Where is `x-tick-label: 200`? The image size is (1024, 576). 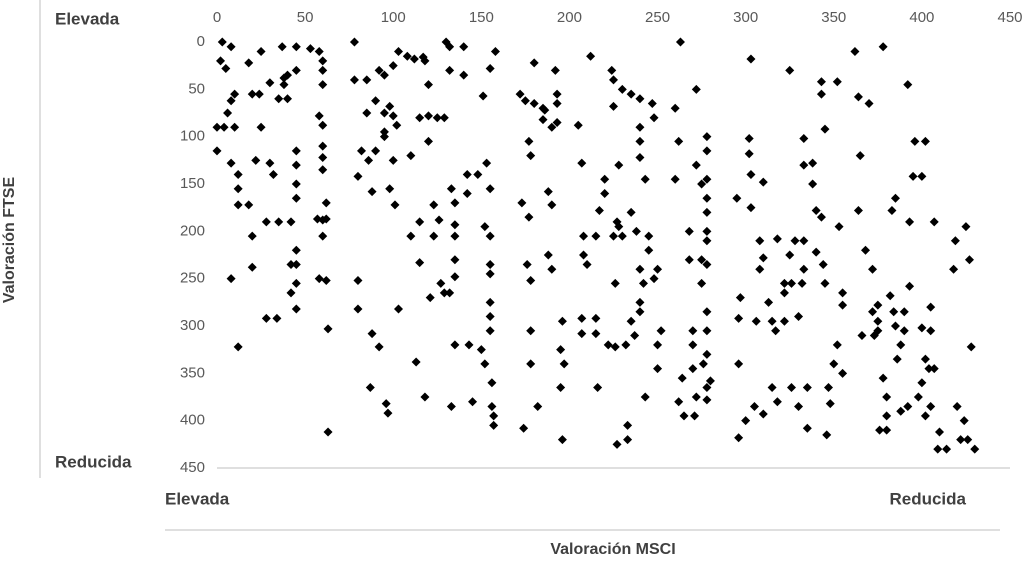
x-tick-label: 200 is located at coordinates (569, 17).